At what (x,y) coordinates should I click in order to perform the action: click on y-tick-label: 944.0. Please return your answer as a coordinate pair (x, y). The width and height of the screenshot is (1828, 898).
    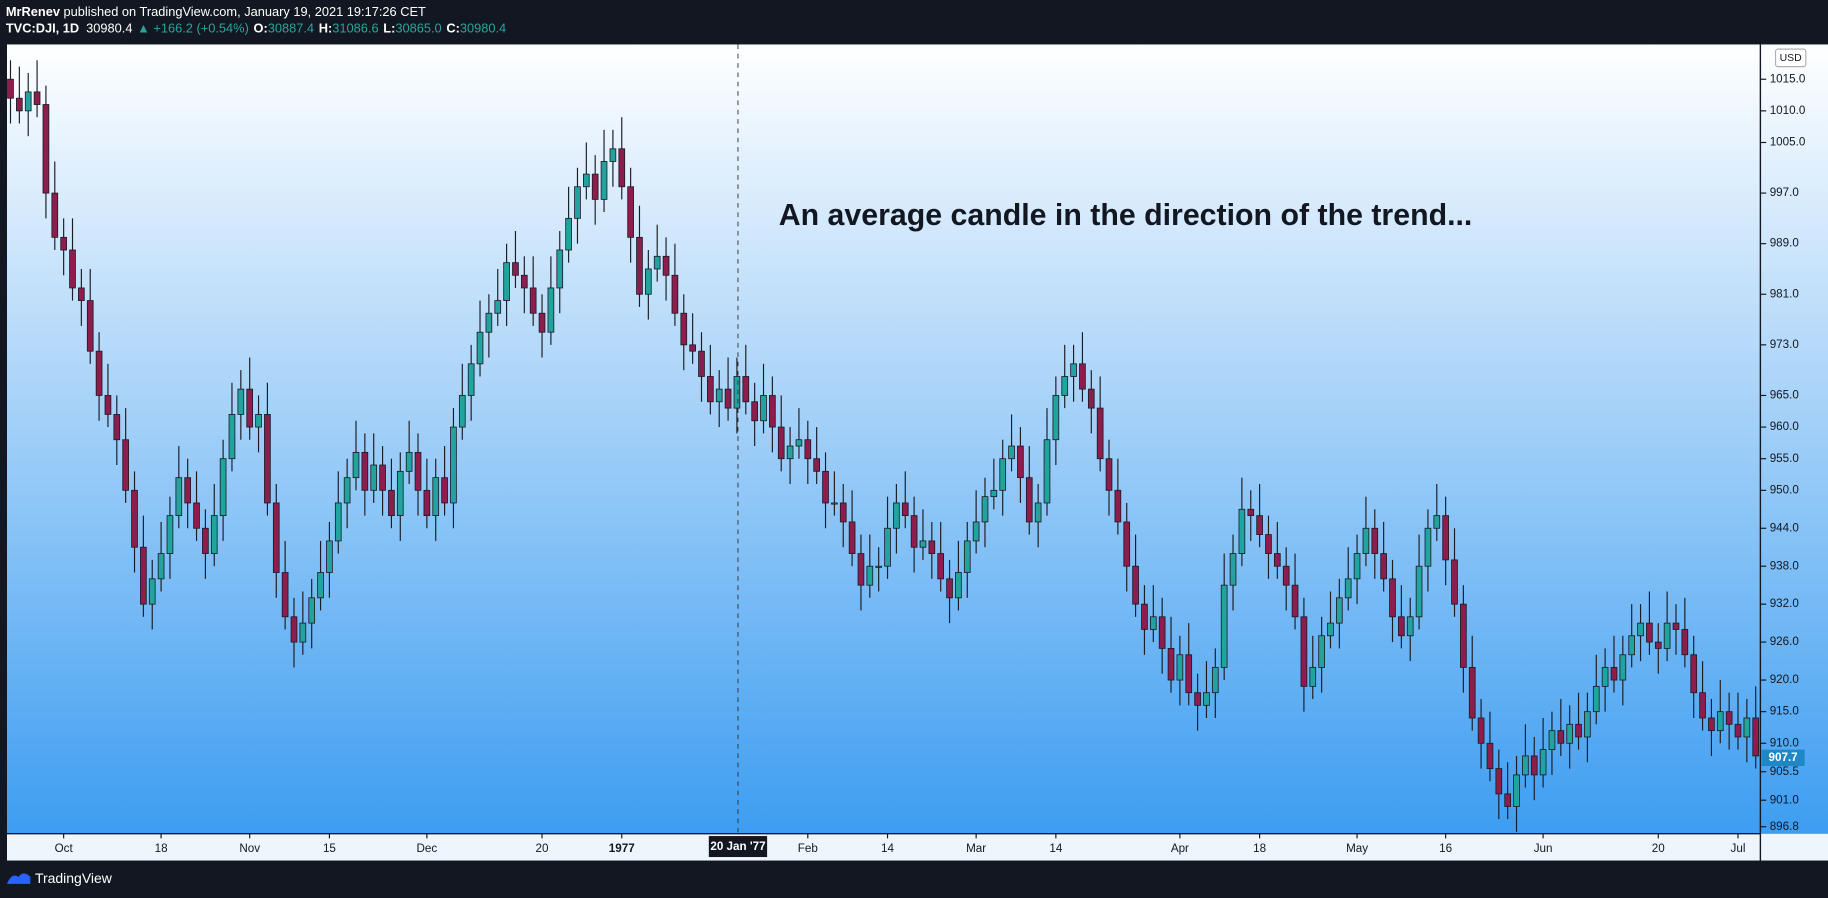
    Looking at the image, I should click on (1785, 527).